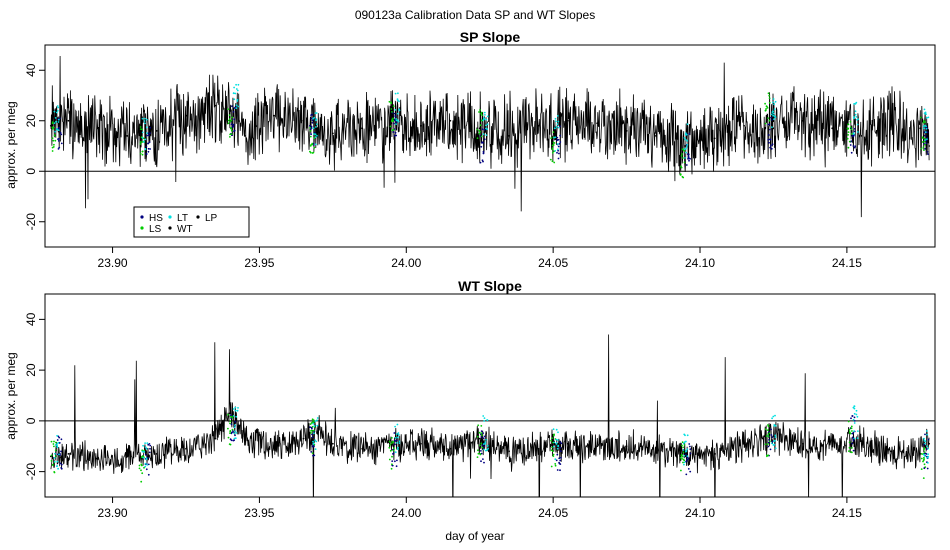 This screenshot has width=950, height=550. I want to click on series-ls, so click(488, 448).